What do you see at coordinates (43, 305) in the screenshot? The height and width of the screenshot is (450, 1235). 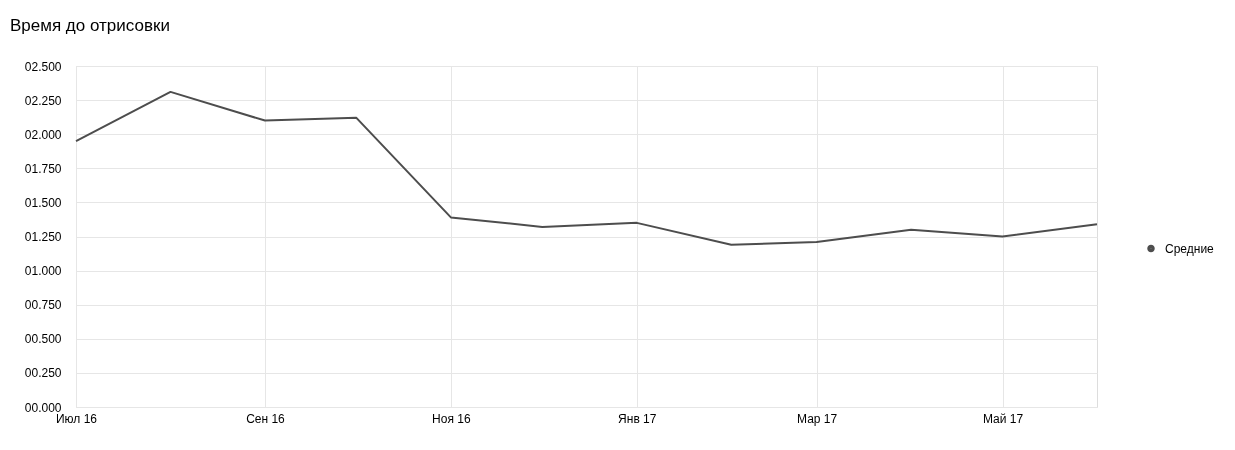 I see `y-tick-label: 00.750` at bounding box center [43, 305].